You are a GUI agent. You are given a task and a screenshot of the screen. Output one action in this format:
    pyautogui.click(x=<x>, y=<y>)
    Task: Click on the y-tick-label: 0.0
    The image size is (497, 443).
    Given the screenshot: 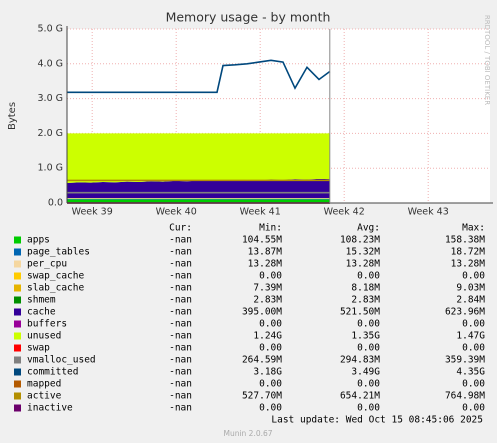 What is the action you would take?
    pyautogui.click(x=55, y=203)
    